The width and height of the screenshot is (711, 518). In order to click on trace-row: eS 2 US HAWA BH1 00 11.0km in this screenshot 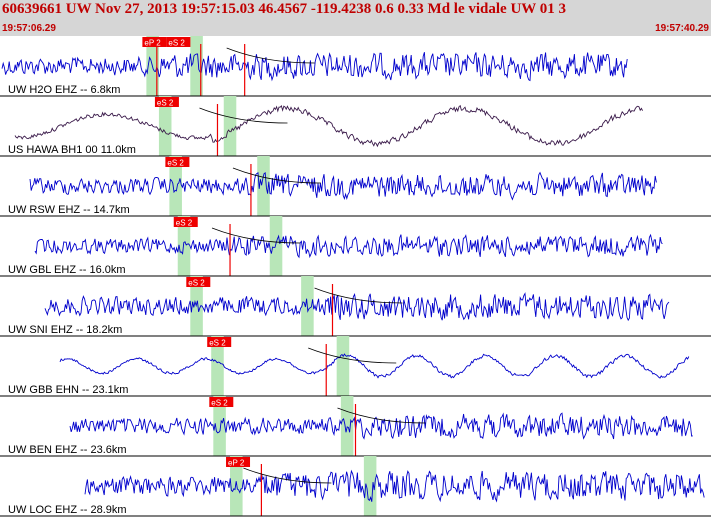, I will do `click(355, 126)`.